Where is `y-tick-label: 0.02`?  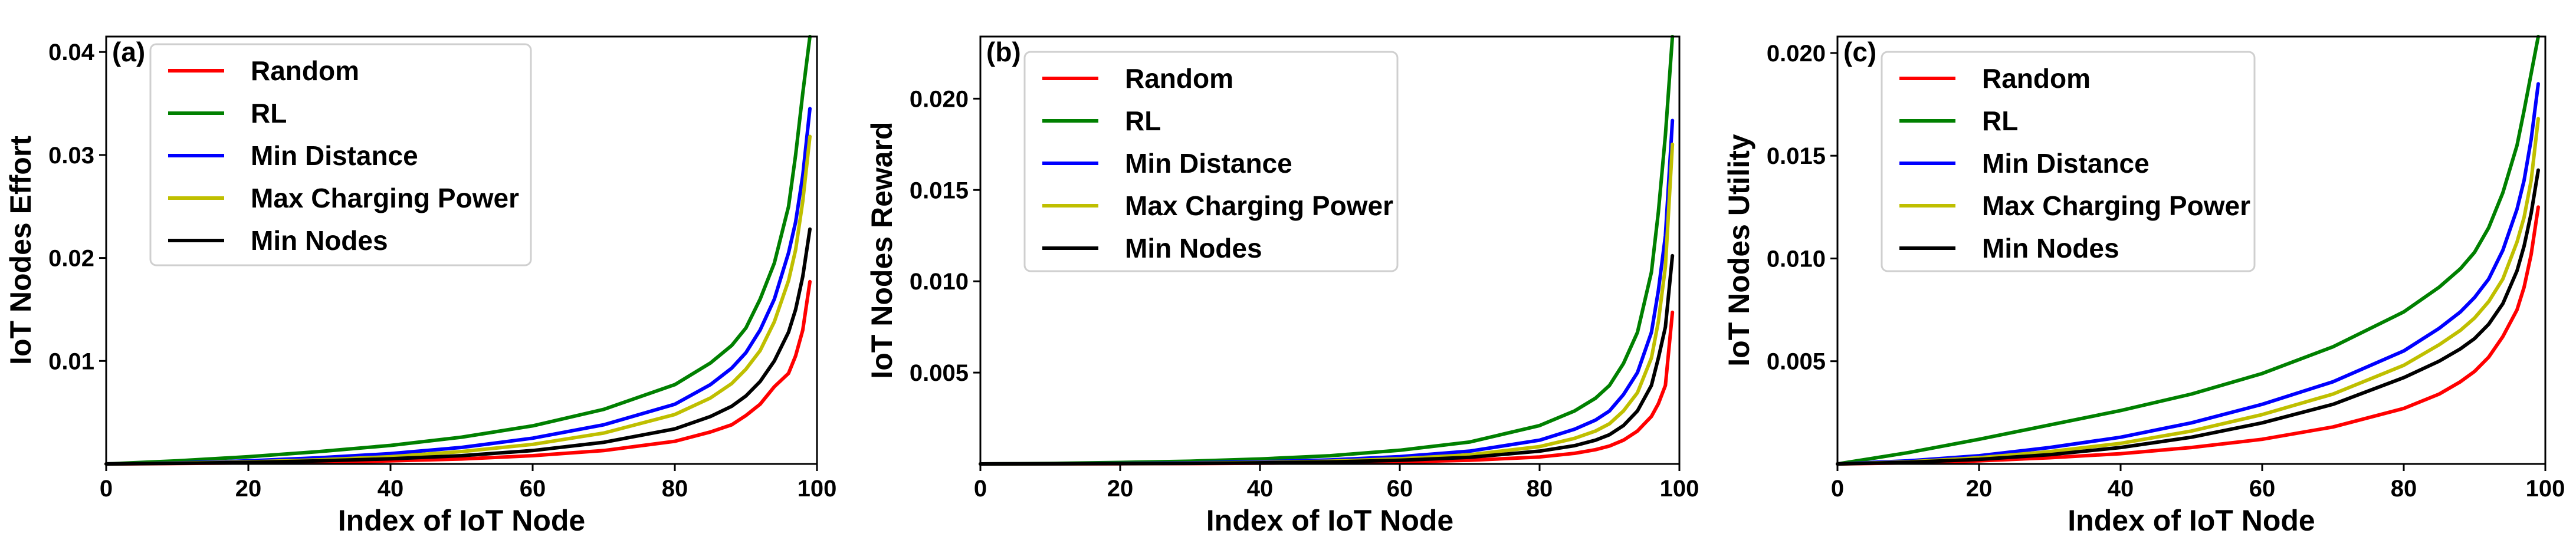 y-tick-label: 0.02 is located at coordinates (71, 259).